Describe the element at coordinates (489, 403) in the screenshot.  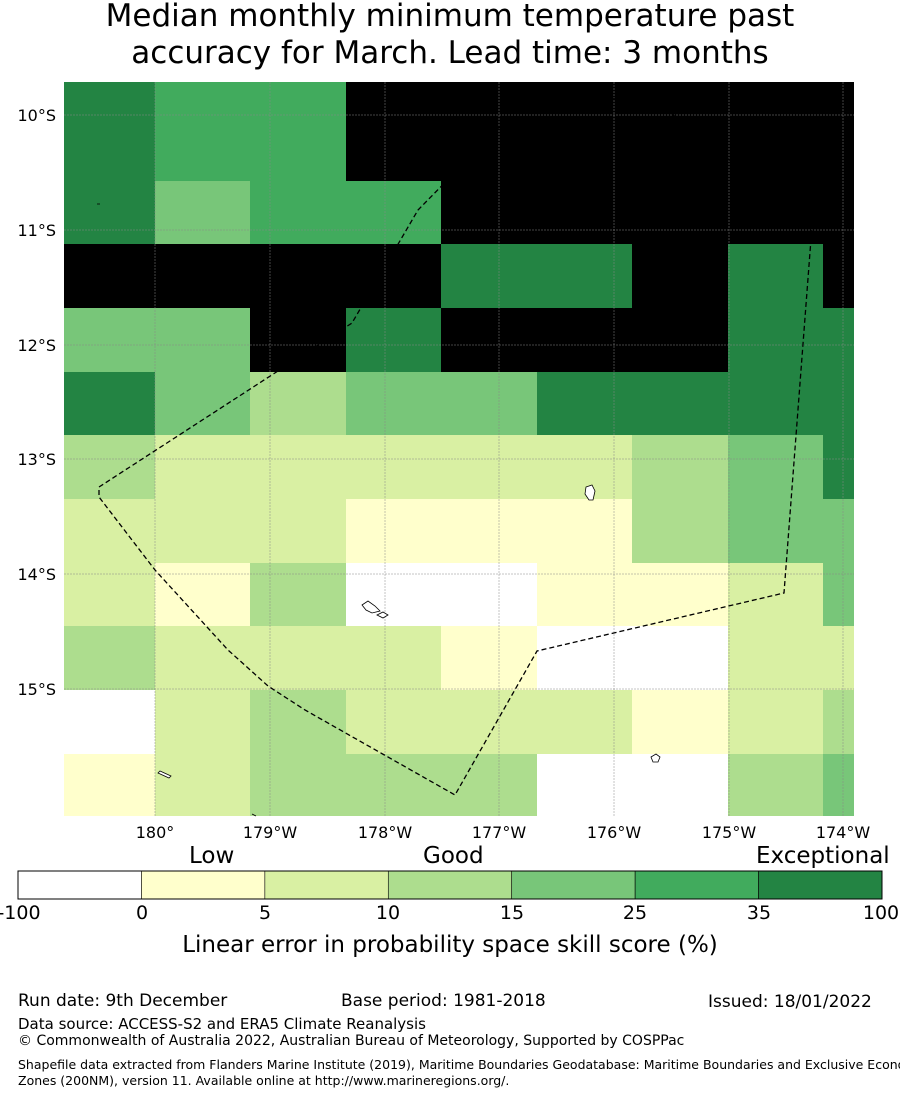
I see `grid-cell-r4-c4` at that location.